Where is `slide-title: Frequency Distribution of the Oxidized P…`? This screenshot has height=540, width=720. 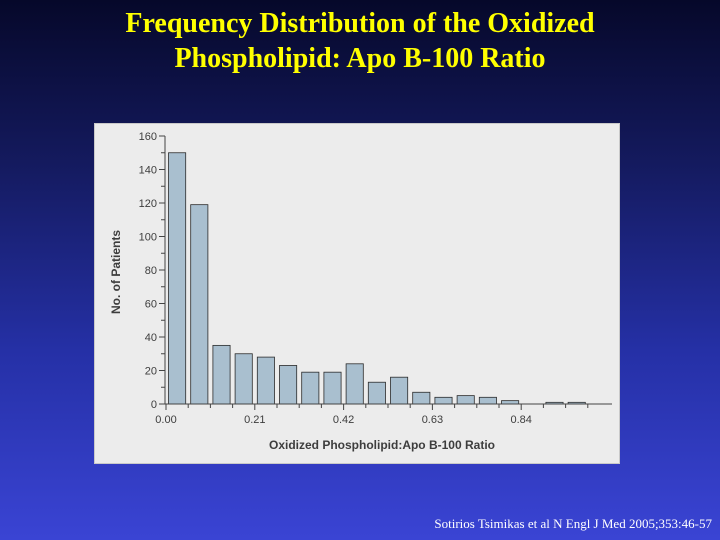 slide-title: Frequency Distribution of the Oxidized P… is located at coordinates (360, 41).